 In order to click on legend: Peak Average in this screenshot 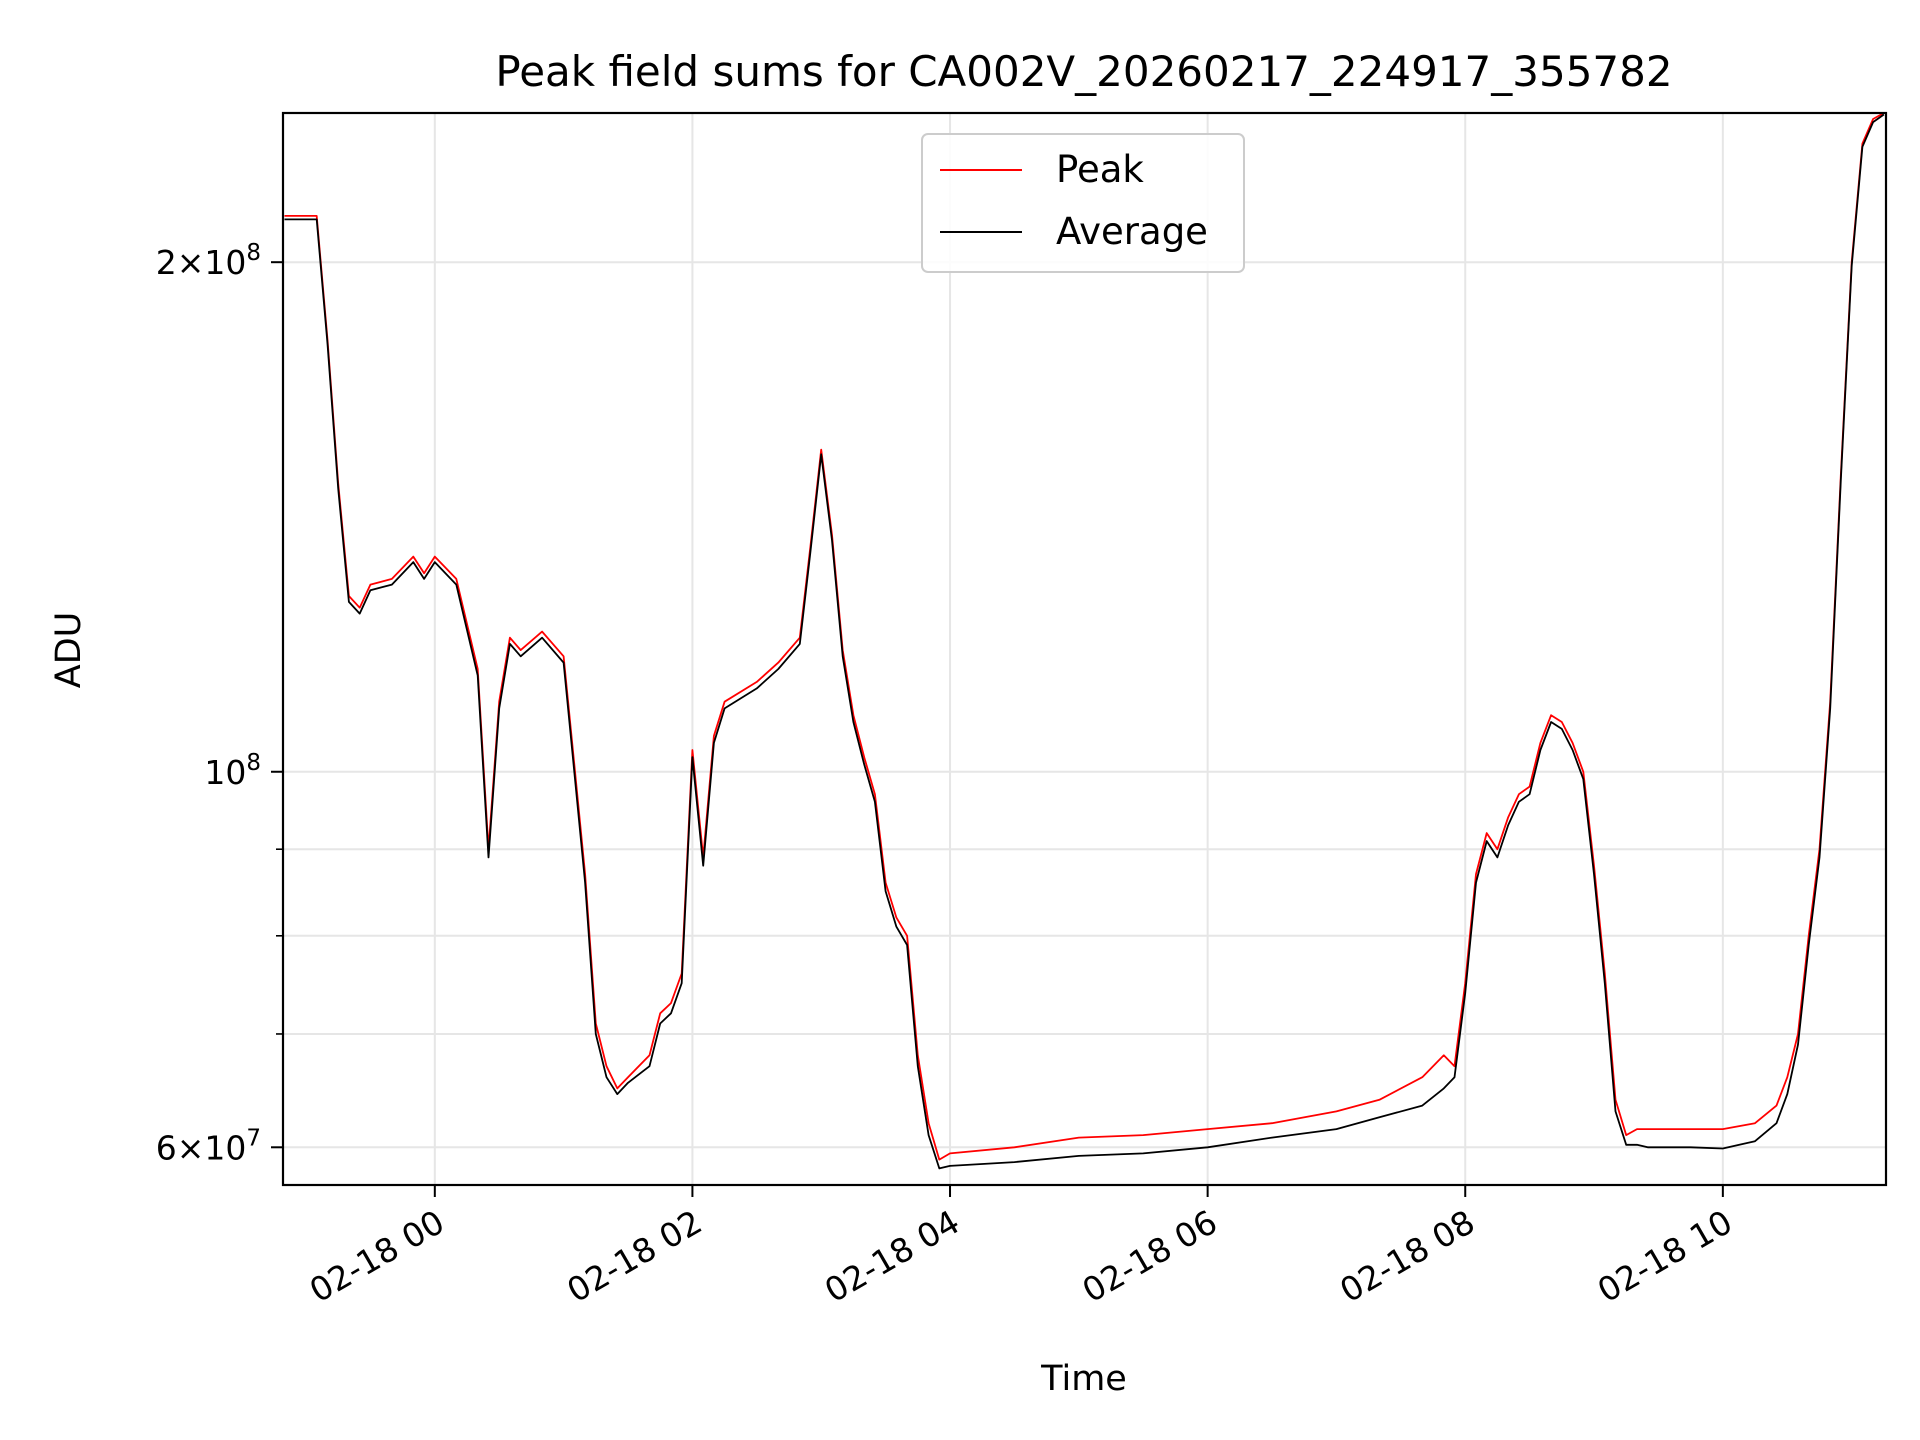, I will do `click(1083, 203)`.